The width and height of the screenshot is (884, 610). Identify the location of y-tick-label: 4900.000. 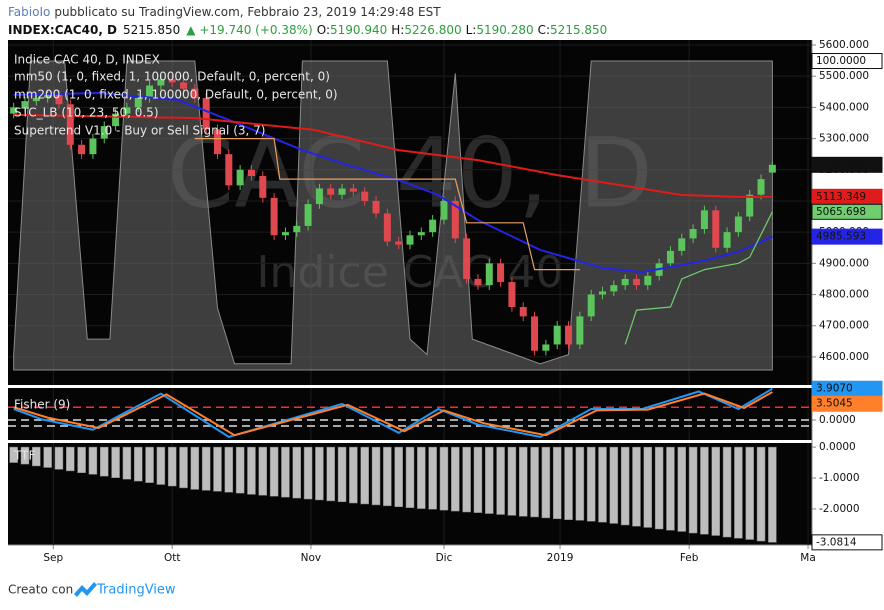
(844, 263).